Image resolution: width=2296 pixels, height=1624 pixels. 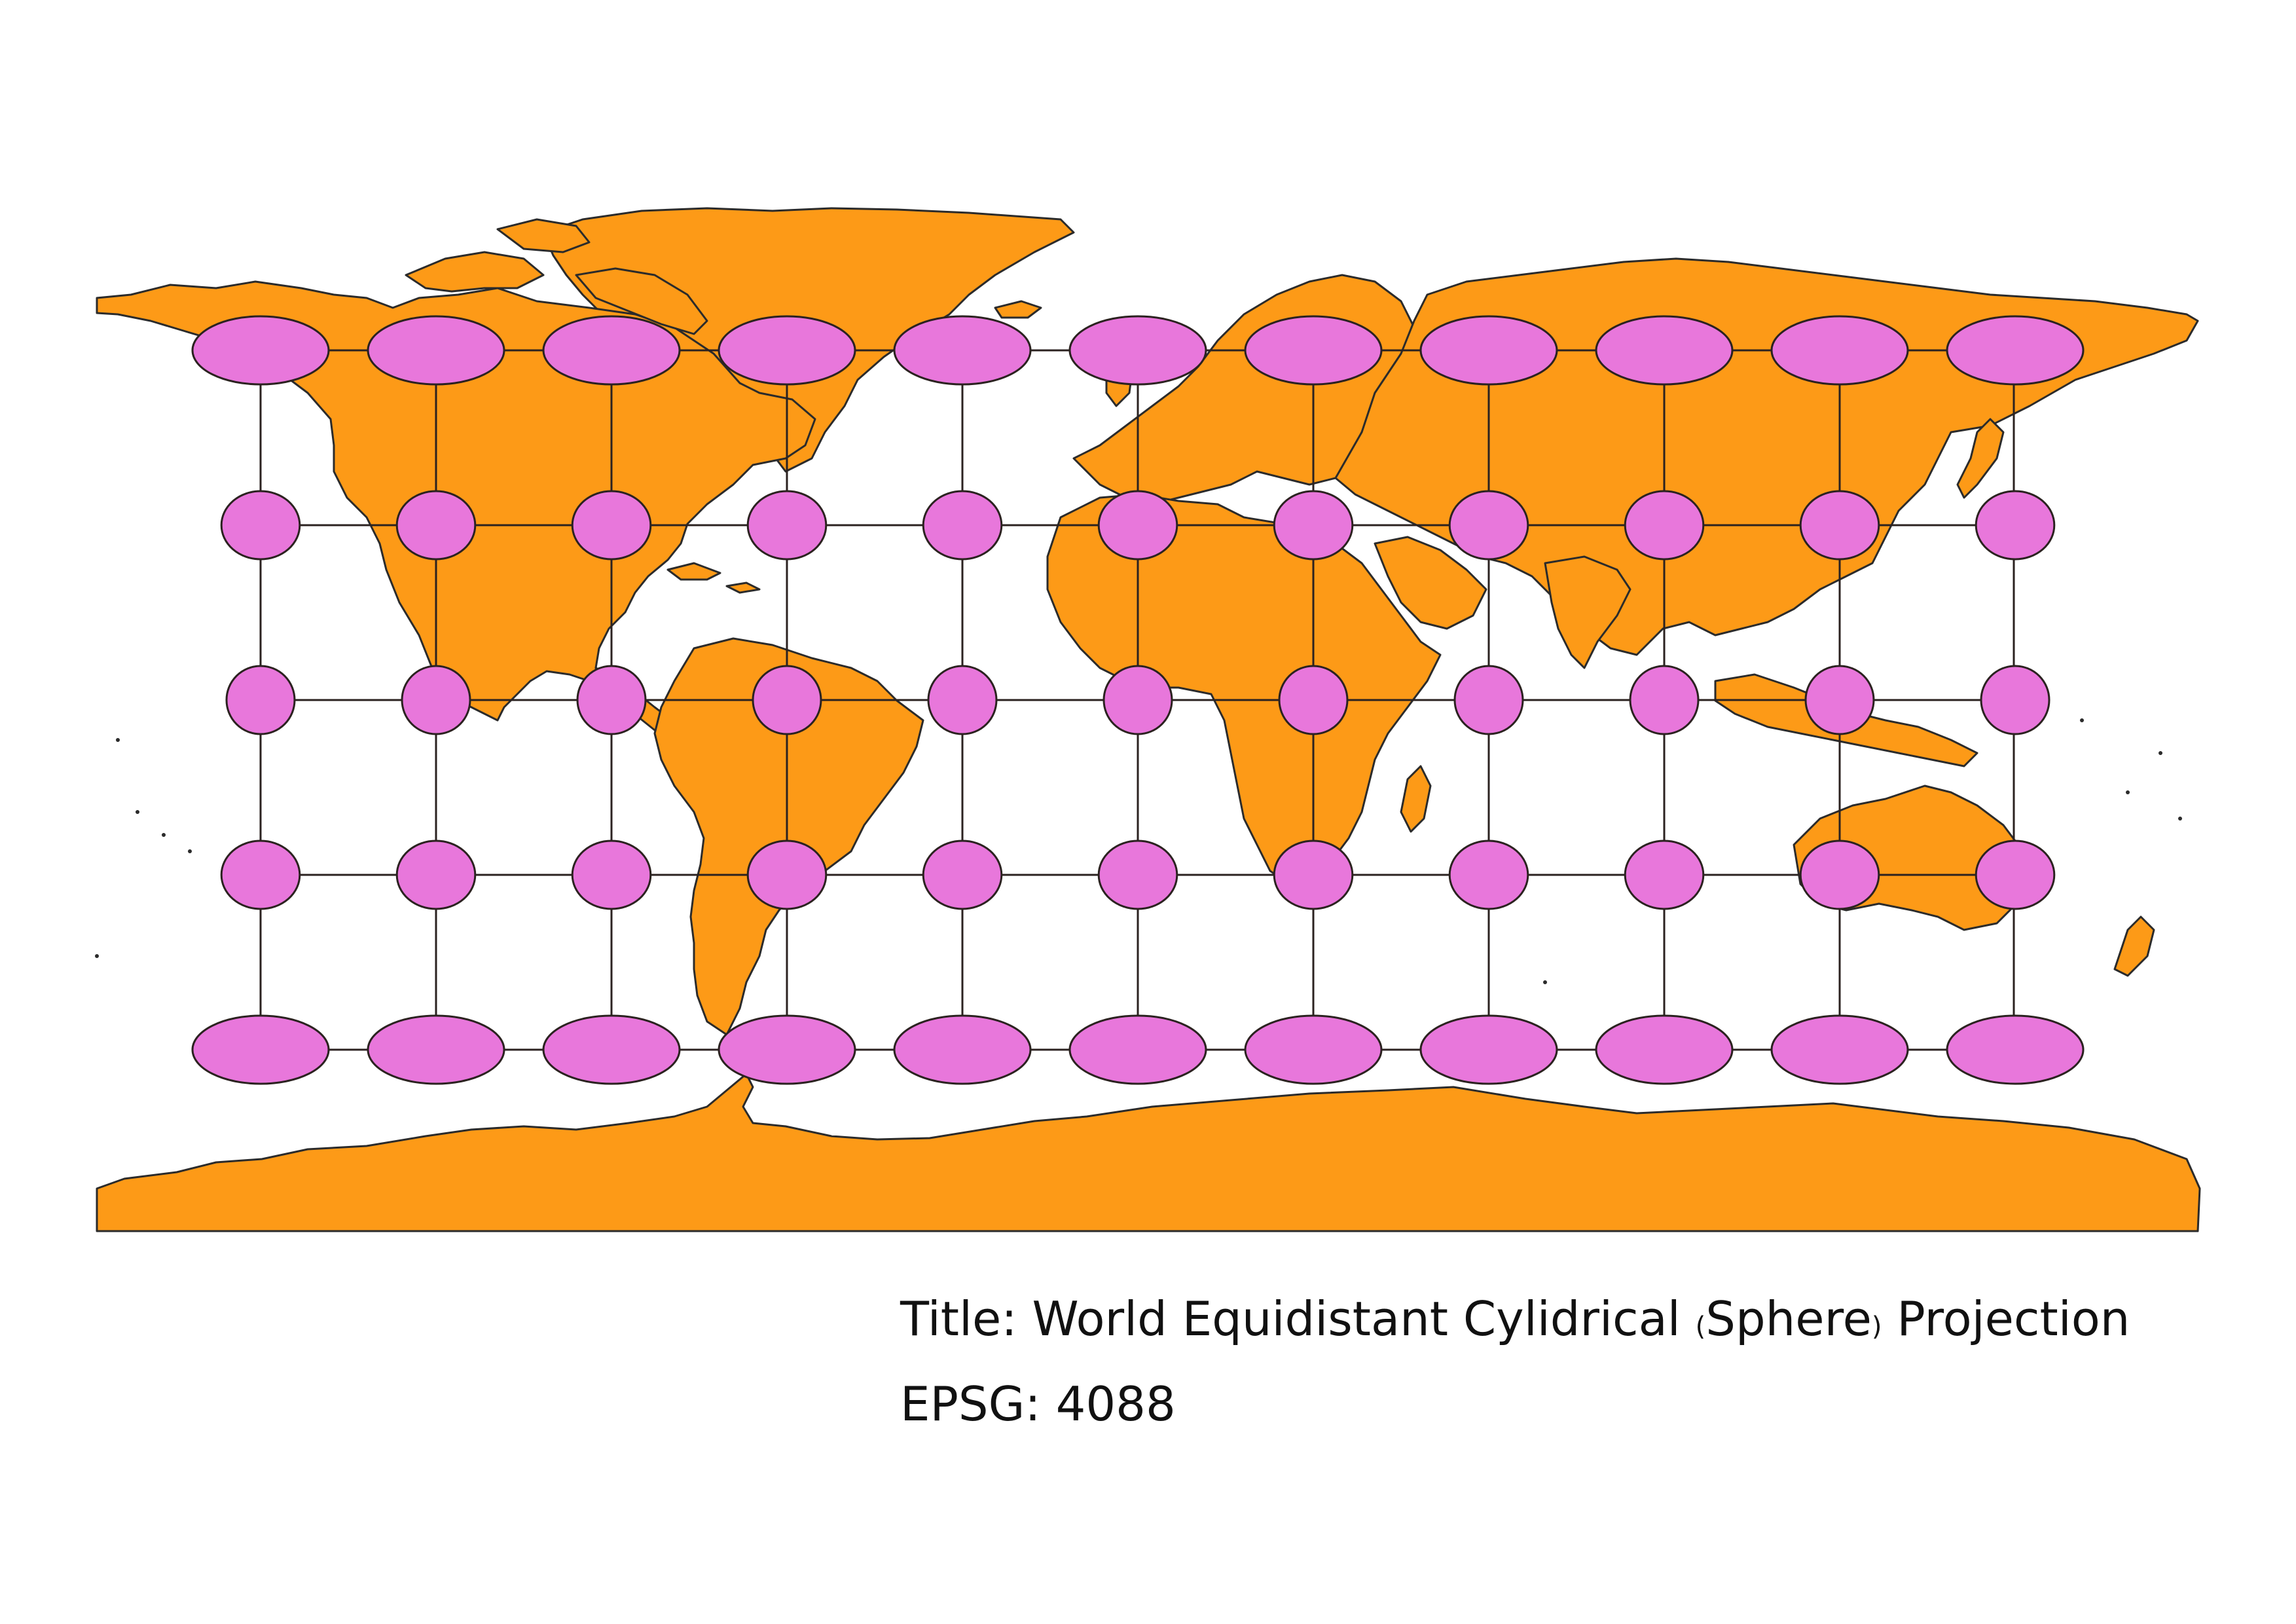 What do you see at coordinates (1356, 1318) in the screenshot?
I see `projection-name: World Equidistant Cylidrical` at bounding box center [1356, 1318].